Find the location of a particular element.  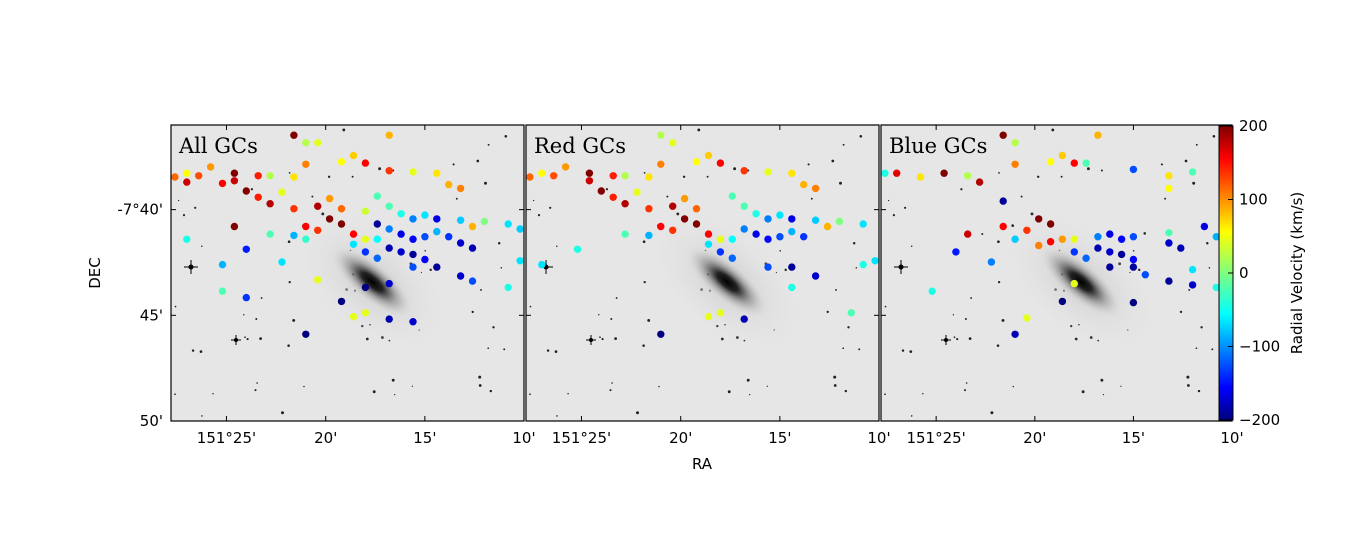

colorbar-tick-label: −200 is located at coordinates (1259, 420).